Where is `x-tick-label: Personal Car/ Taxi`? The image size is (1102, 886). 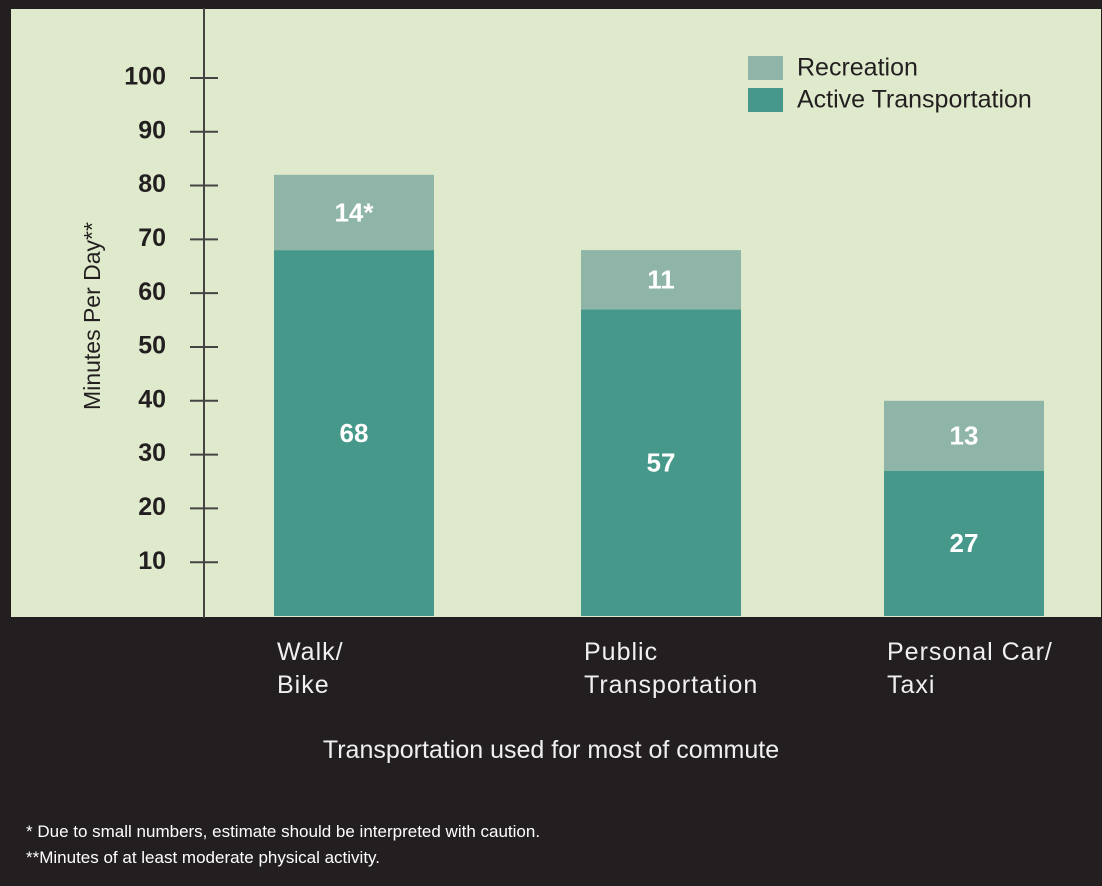
x-tick-label: Personal Car/ Taxi is located at coordinates (970, 668).